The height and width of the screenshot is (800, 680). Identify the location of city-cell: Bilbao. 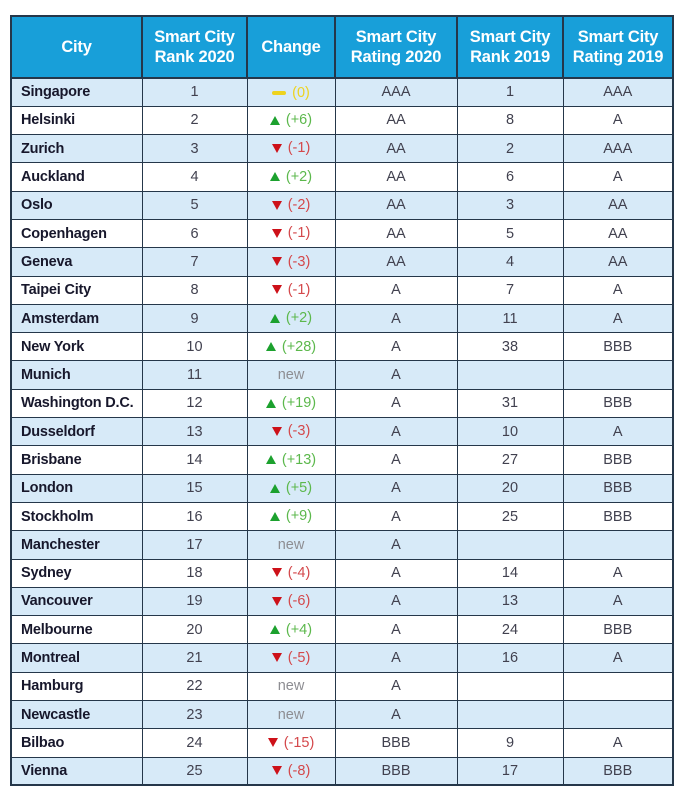
(76, 743).